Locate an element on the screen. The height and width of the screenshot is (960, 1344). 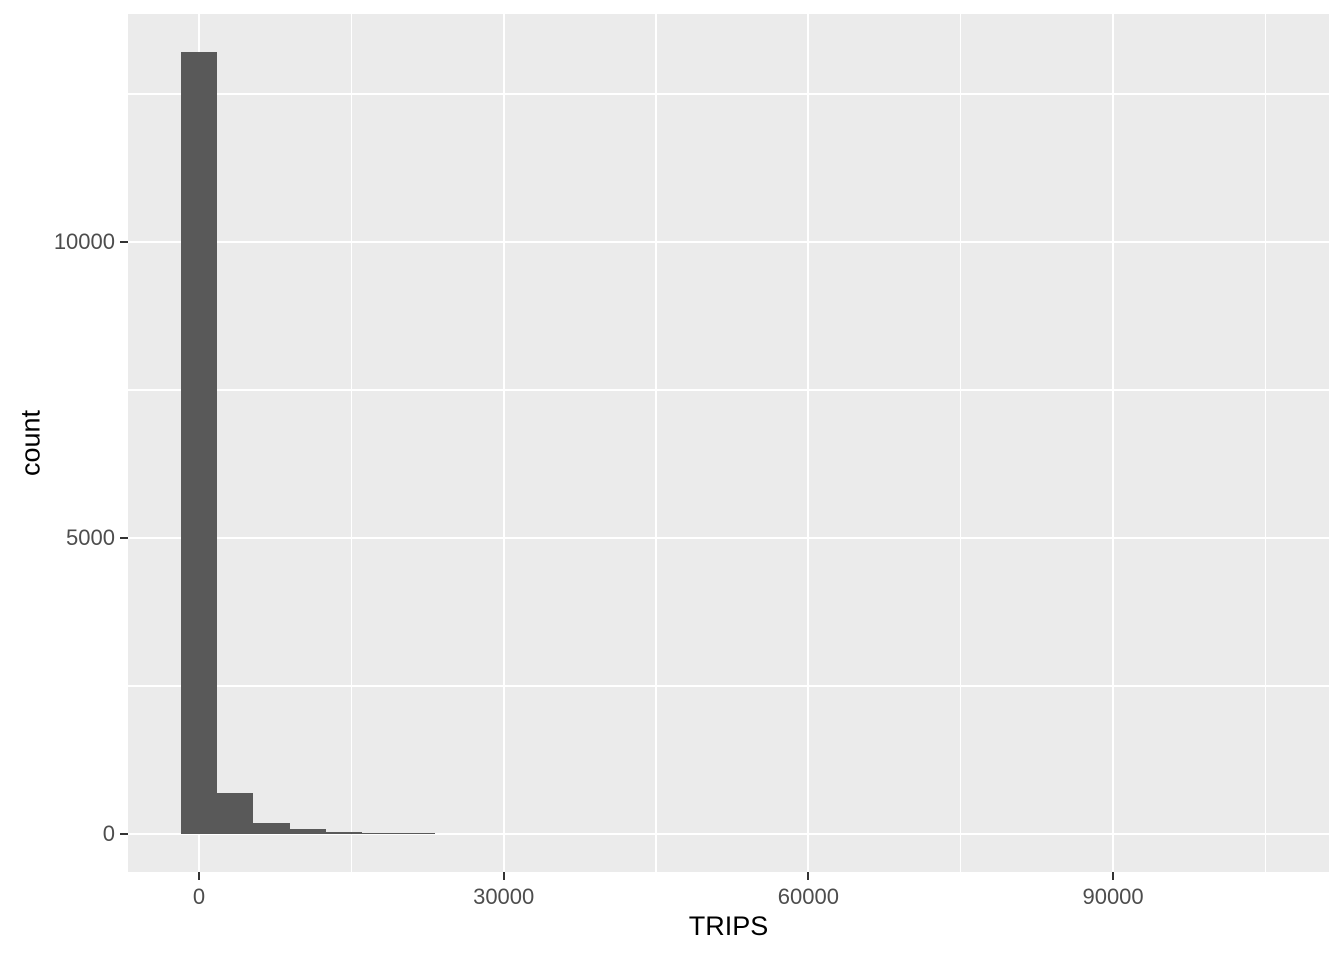
y-axis-title: count is located at coordinates (30, 443).